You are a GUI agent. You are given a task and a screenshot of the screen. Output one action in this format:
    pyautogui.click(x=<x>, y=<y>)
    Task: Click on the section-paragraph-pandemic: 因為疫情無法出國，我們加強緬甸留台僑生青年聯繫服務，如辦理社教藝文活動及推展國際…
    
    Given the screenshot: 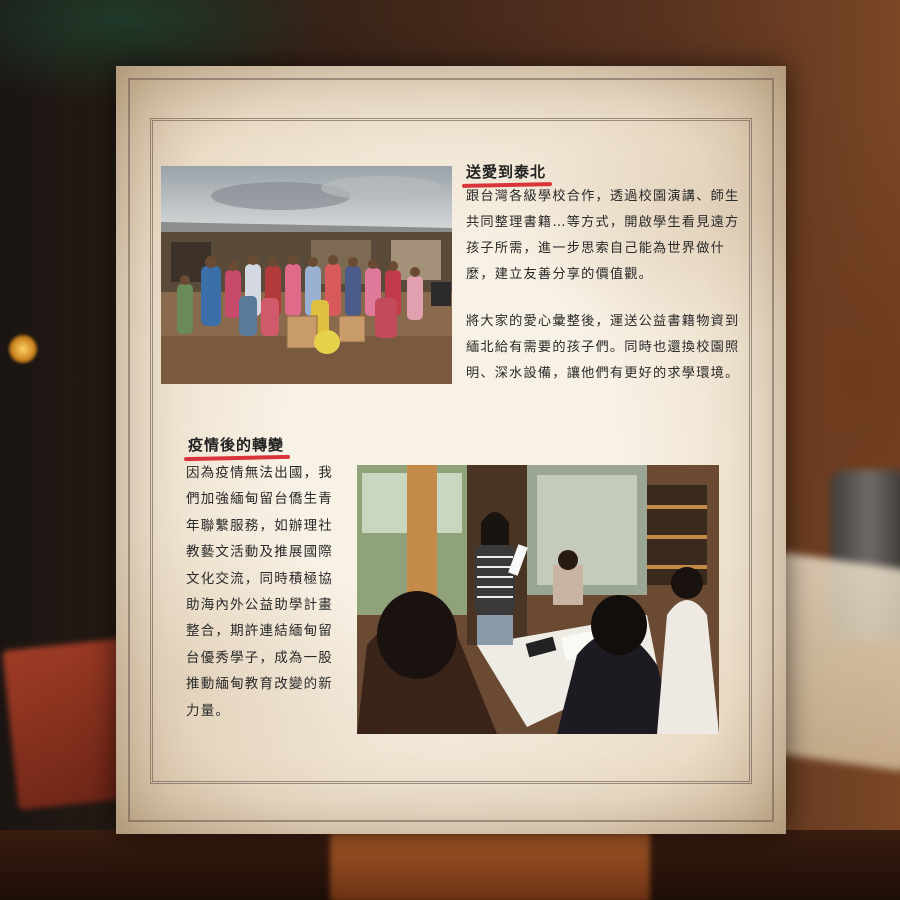 What is the action you would take?
    pyautogui.click(x=259, y=592)
    